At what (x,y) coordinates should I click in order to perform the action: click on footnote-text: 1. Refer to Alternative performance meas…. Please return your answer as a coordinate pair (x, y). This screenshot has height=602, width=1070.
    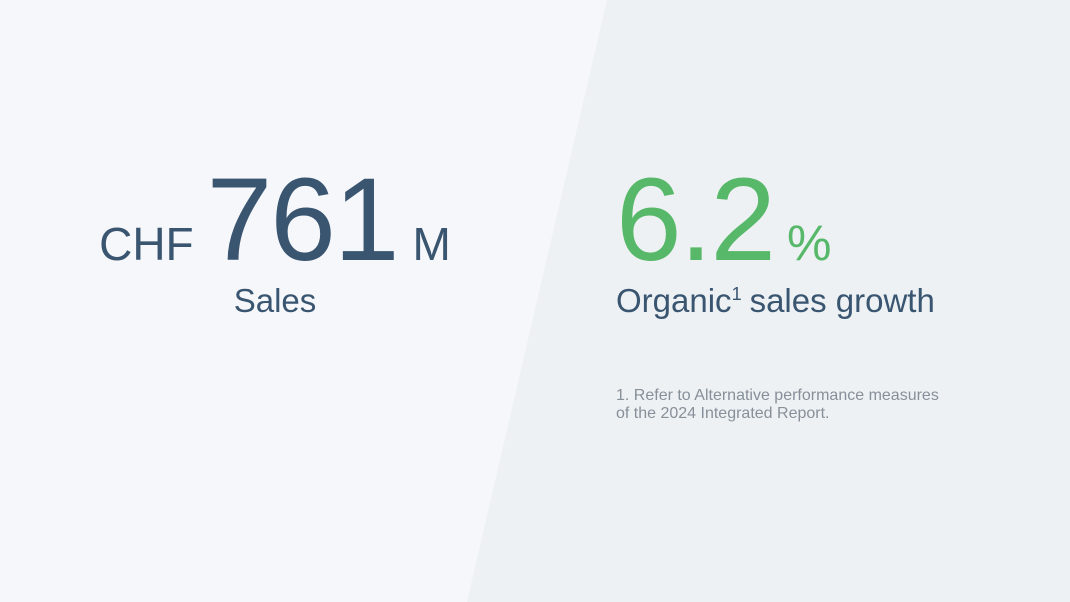
    Looking at the image, I should click on (836, 405).